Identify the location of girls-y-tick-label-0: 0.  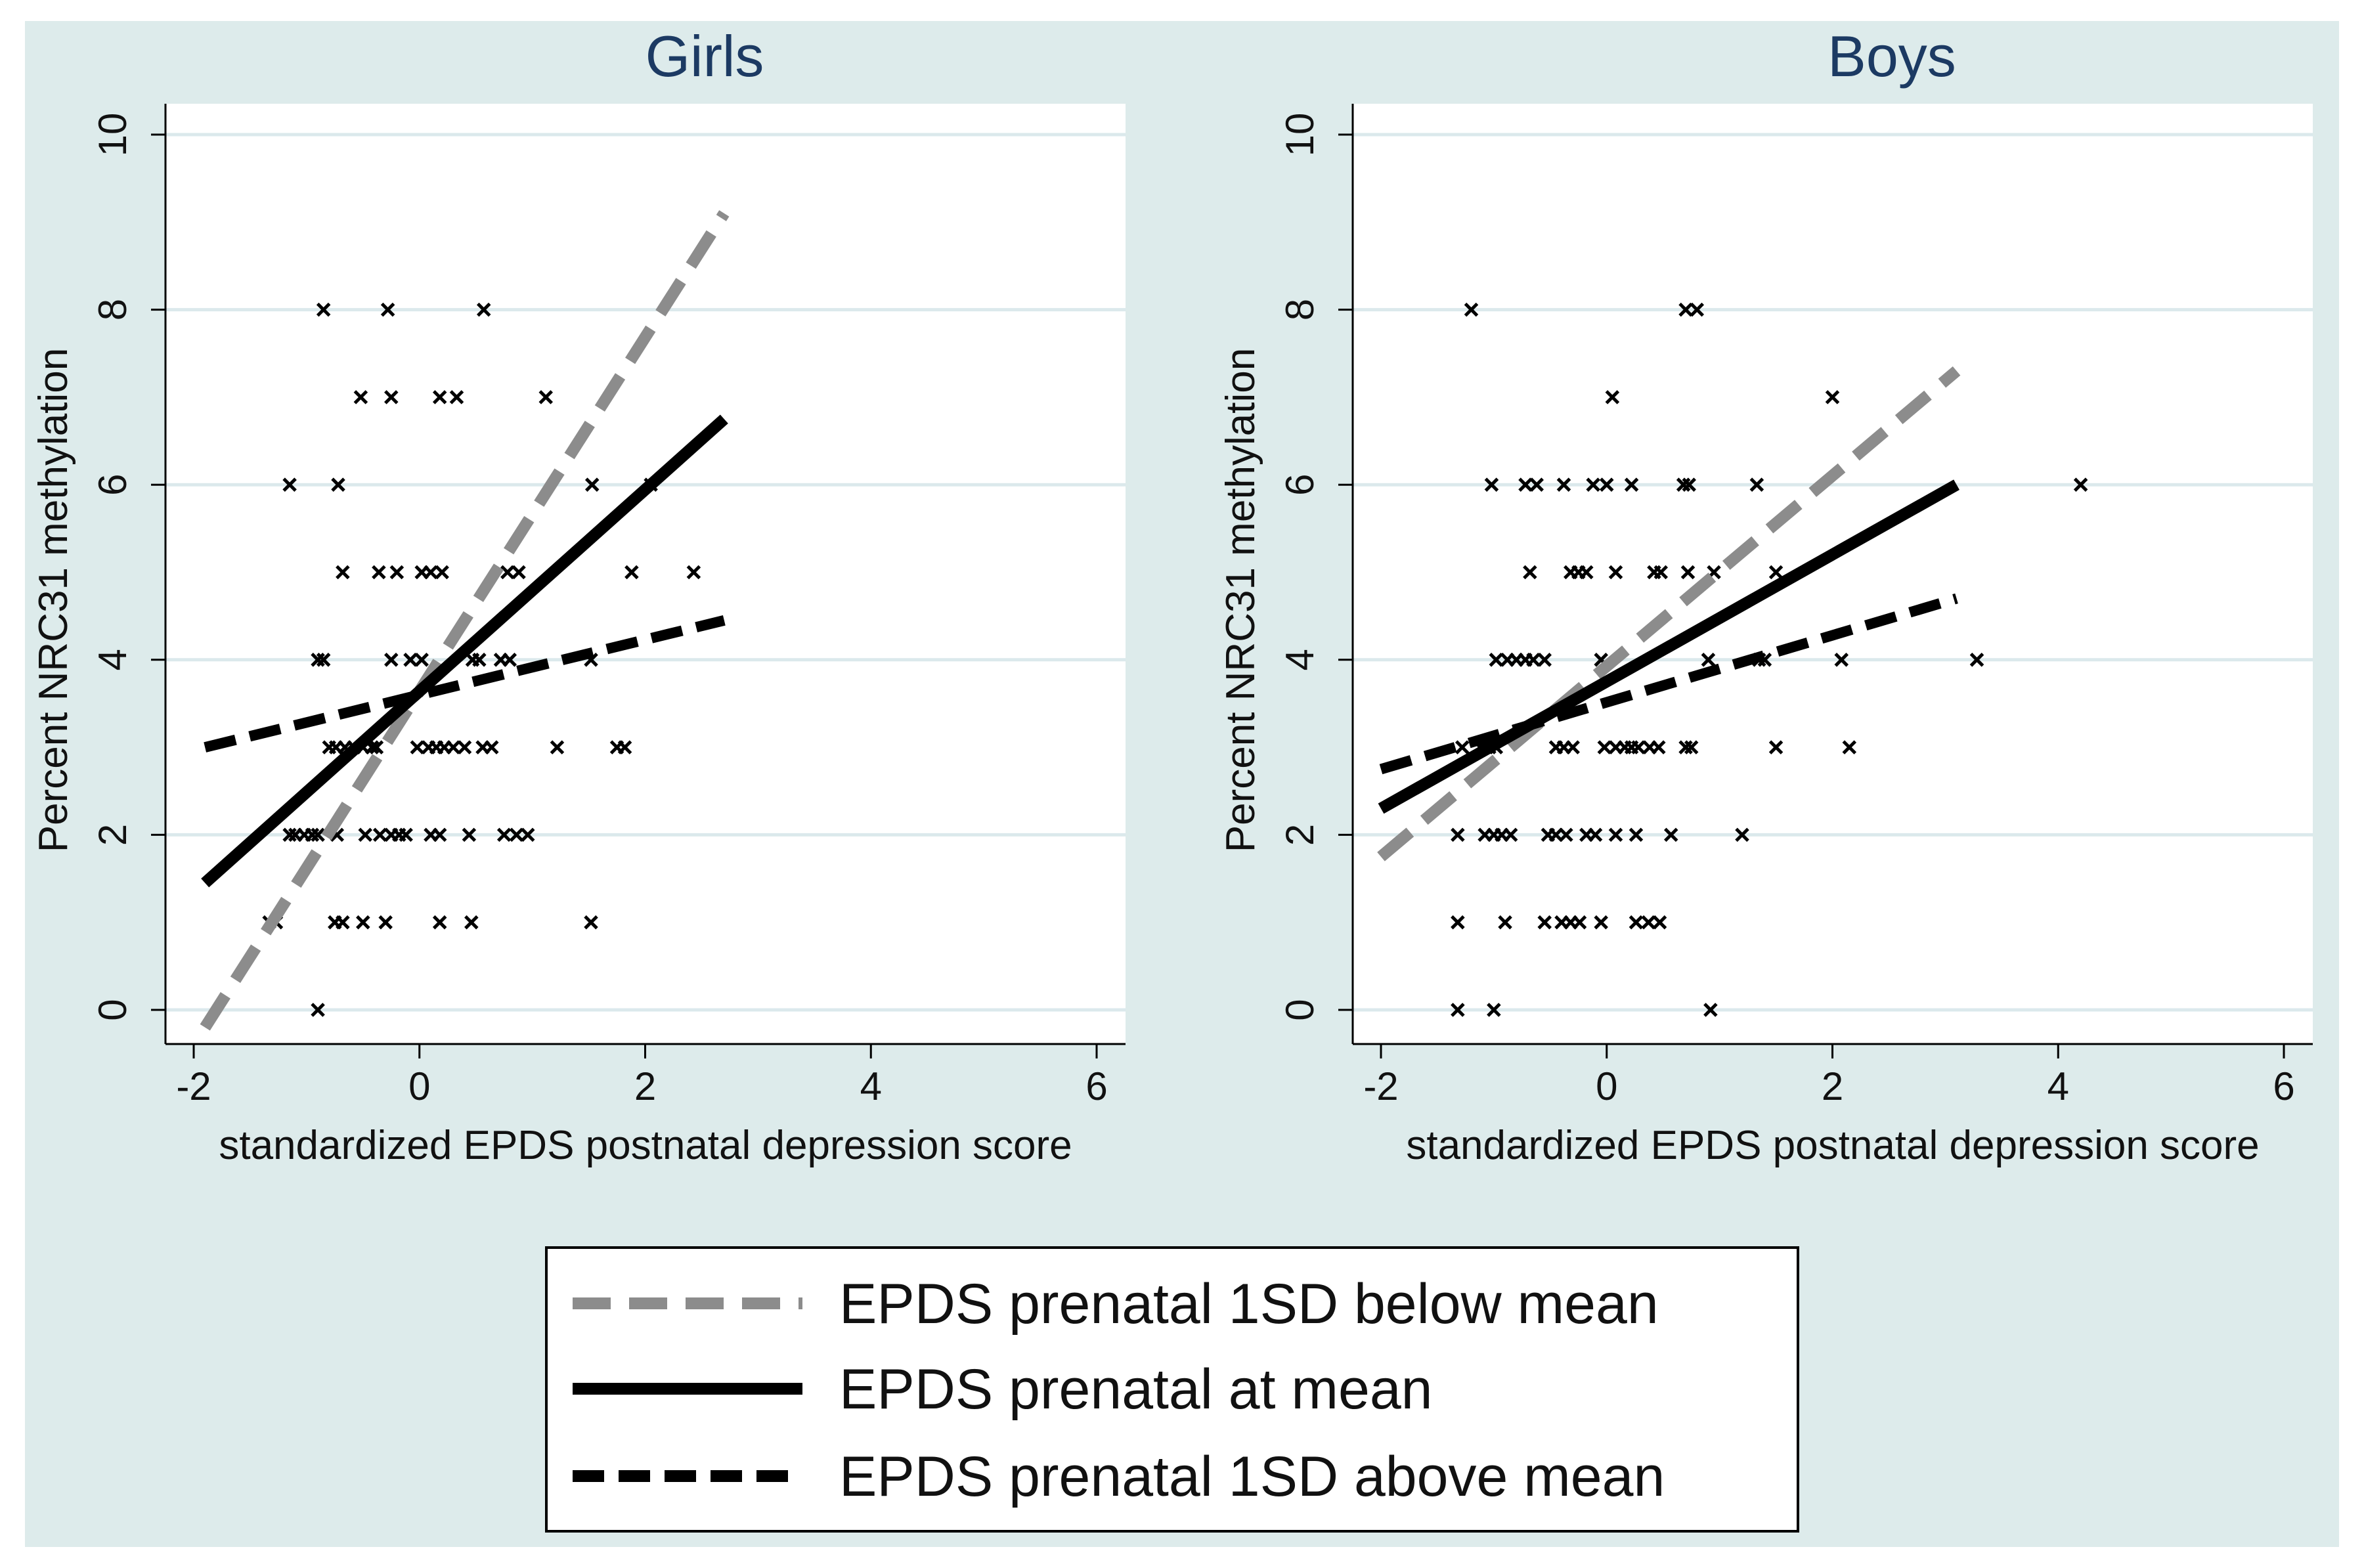
(113, 1010).